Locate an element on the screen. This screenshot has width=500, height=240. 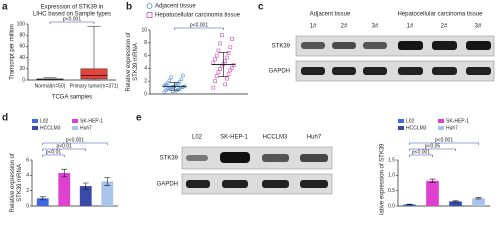
panel-letter: d is located at coordinates (5, 118).